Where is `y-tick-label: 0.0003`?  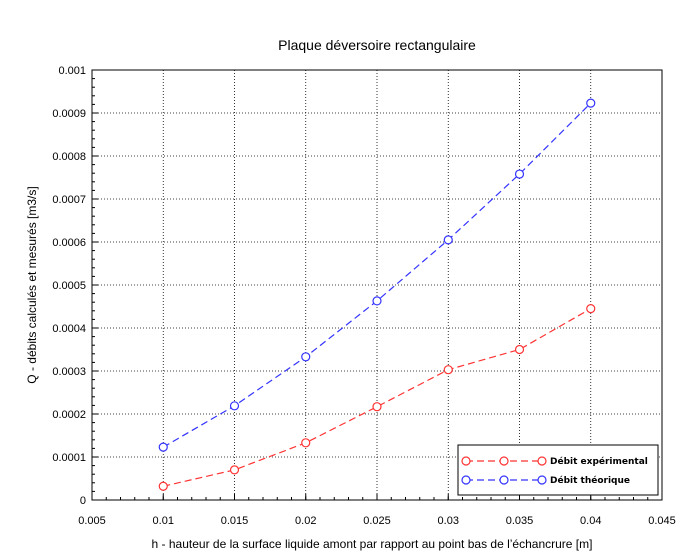
y-tick-label: 0.0003 is located at coordinates (69, 372).